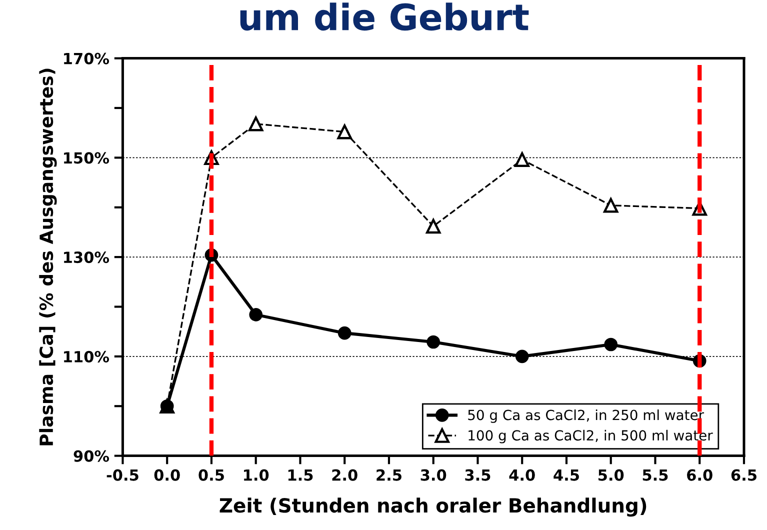  Describe the element at coordinates (300, 475) in the screenshot. I see `x-tick-label: 1.5` at that location.